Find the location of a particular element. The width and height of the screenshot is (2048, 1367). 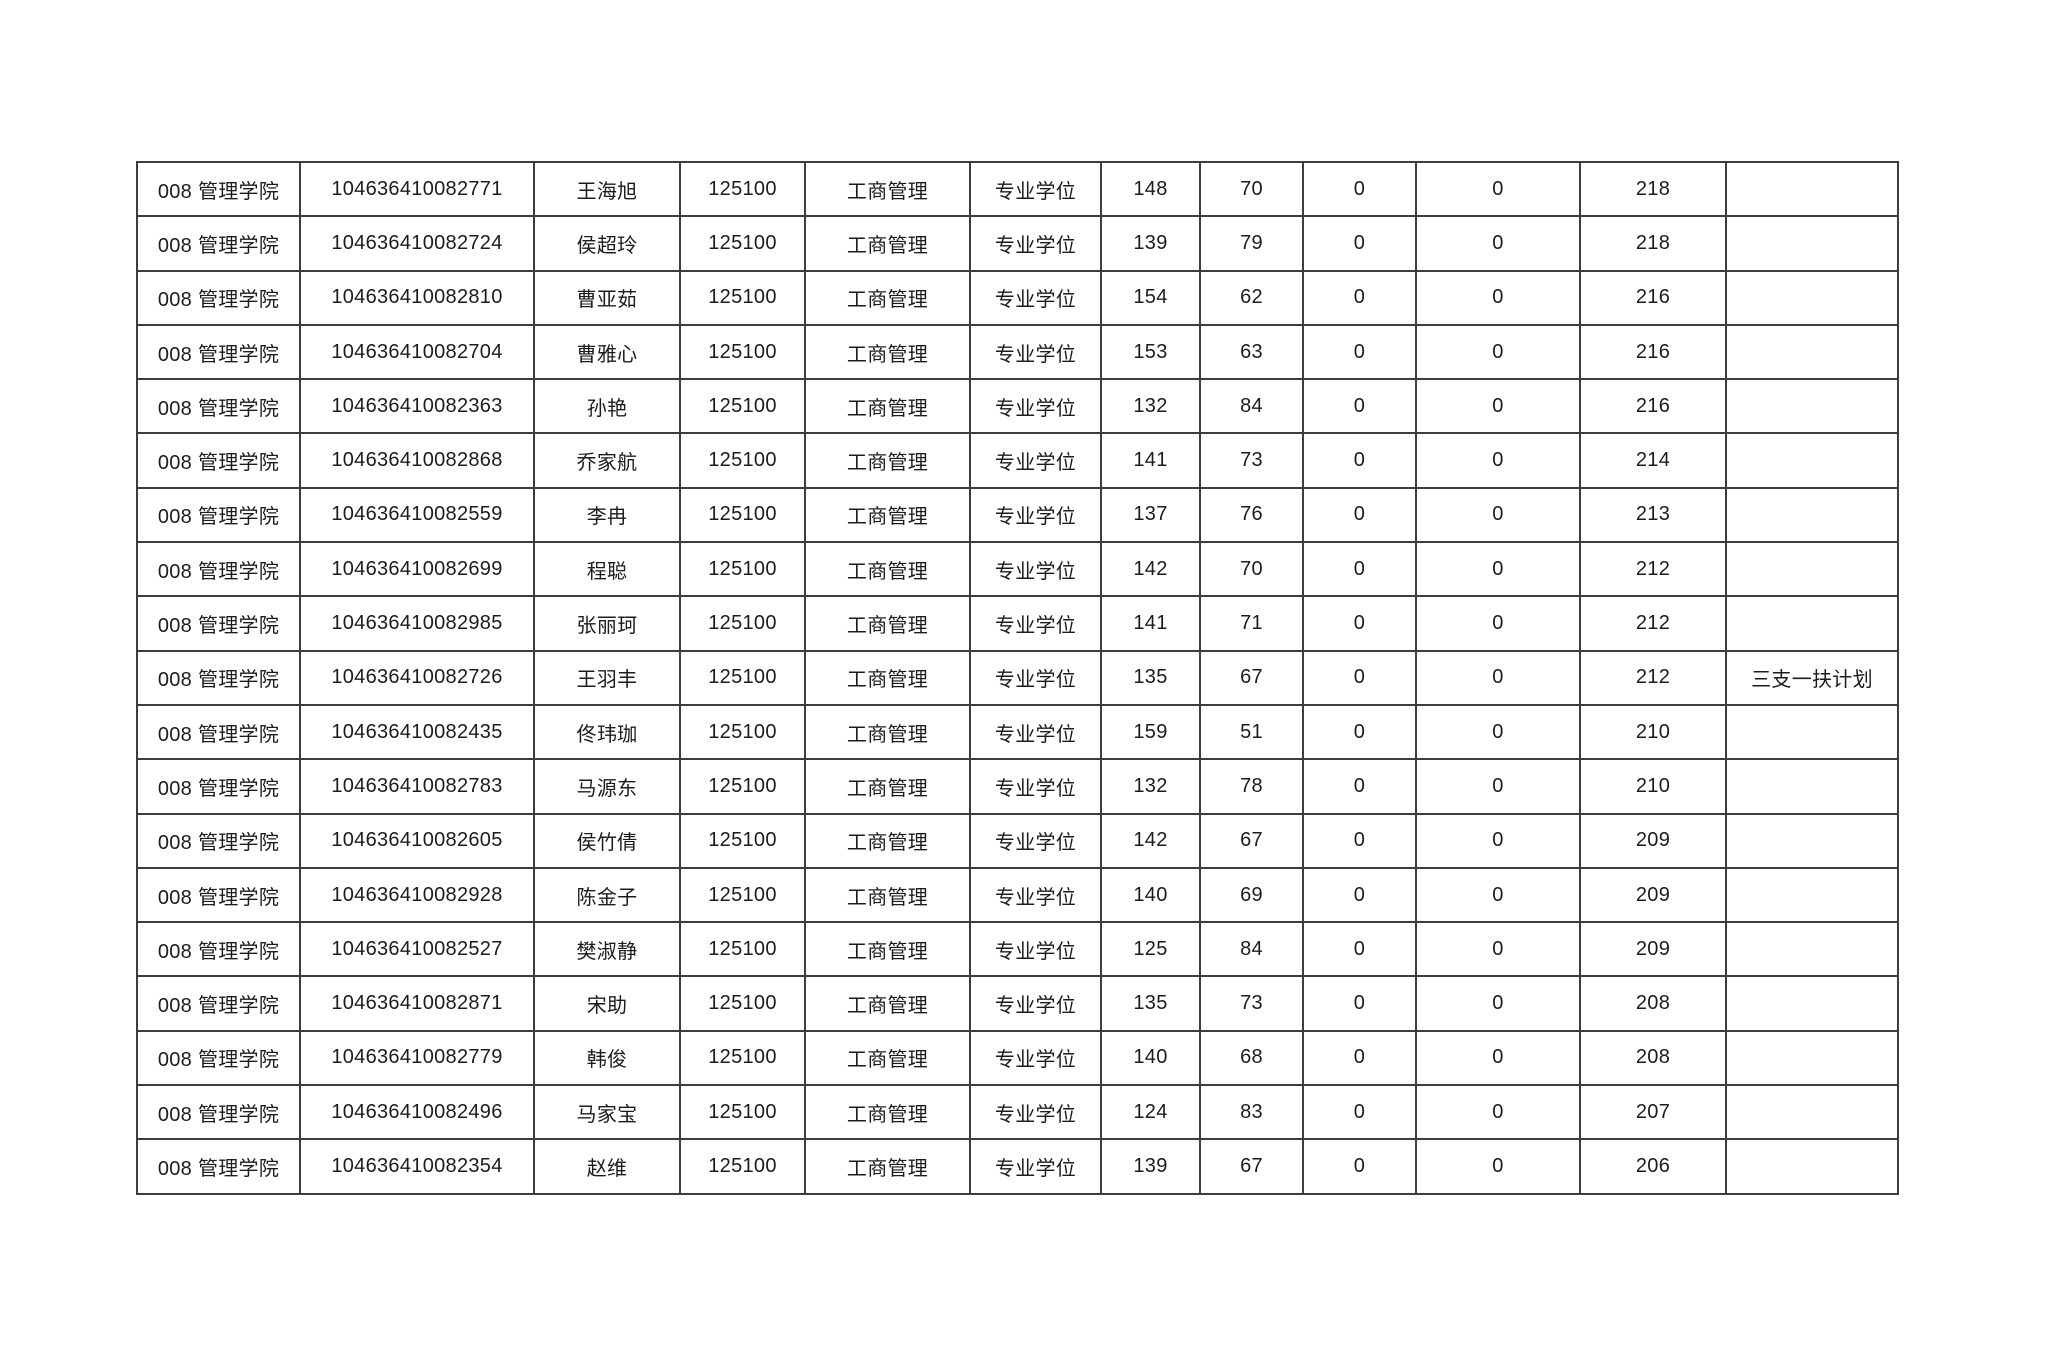

score1-cell: 124 is located at coordinates (1150, 1112).